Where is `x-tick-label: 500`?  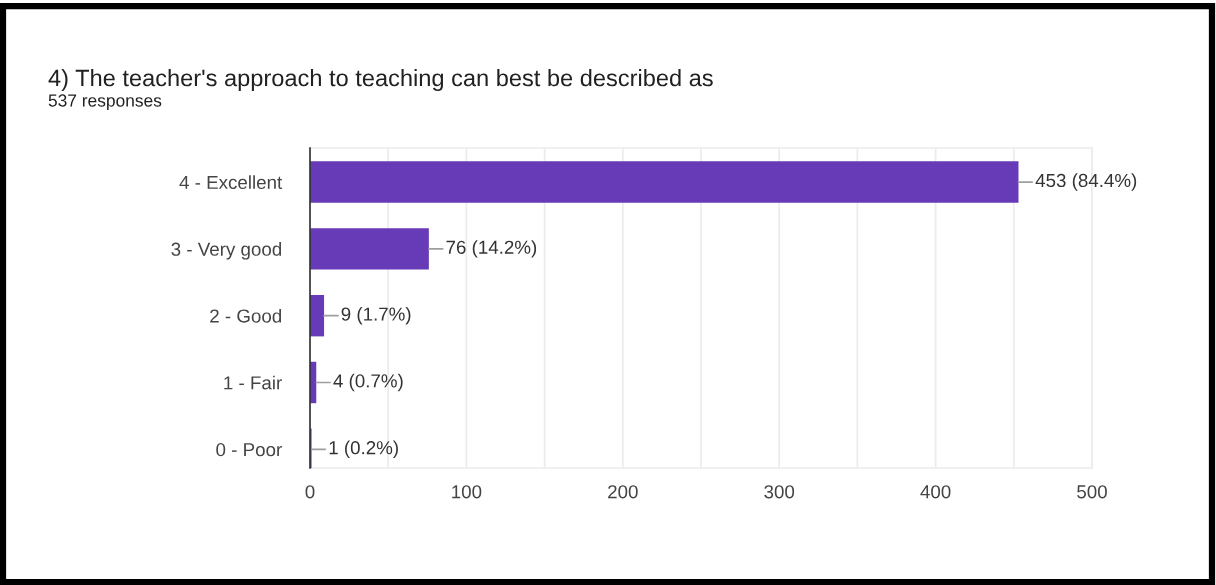 x-tick-label: 500 is located at coordinates (1092, 492).